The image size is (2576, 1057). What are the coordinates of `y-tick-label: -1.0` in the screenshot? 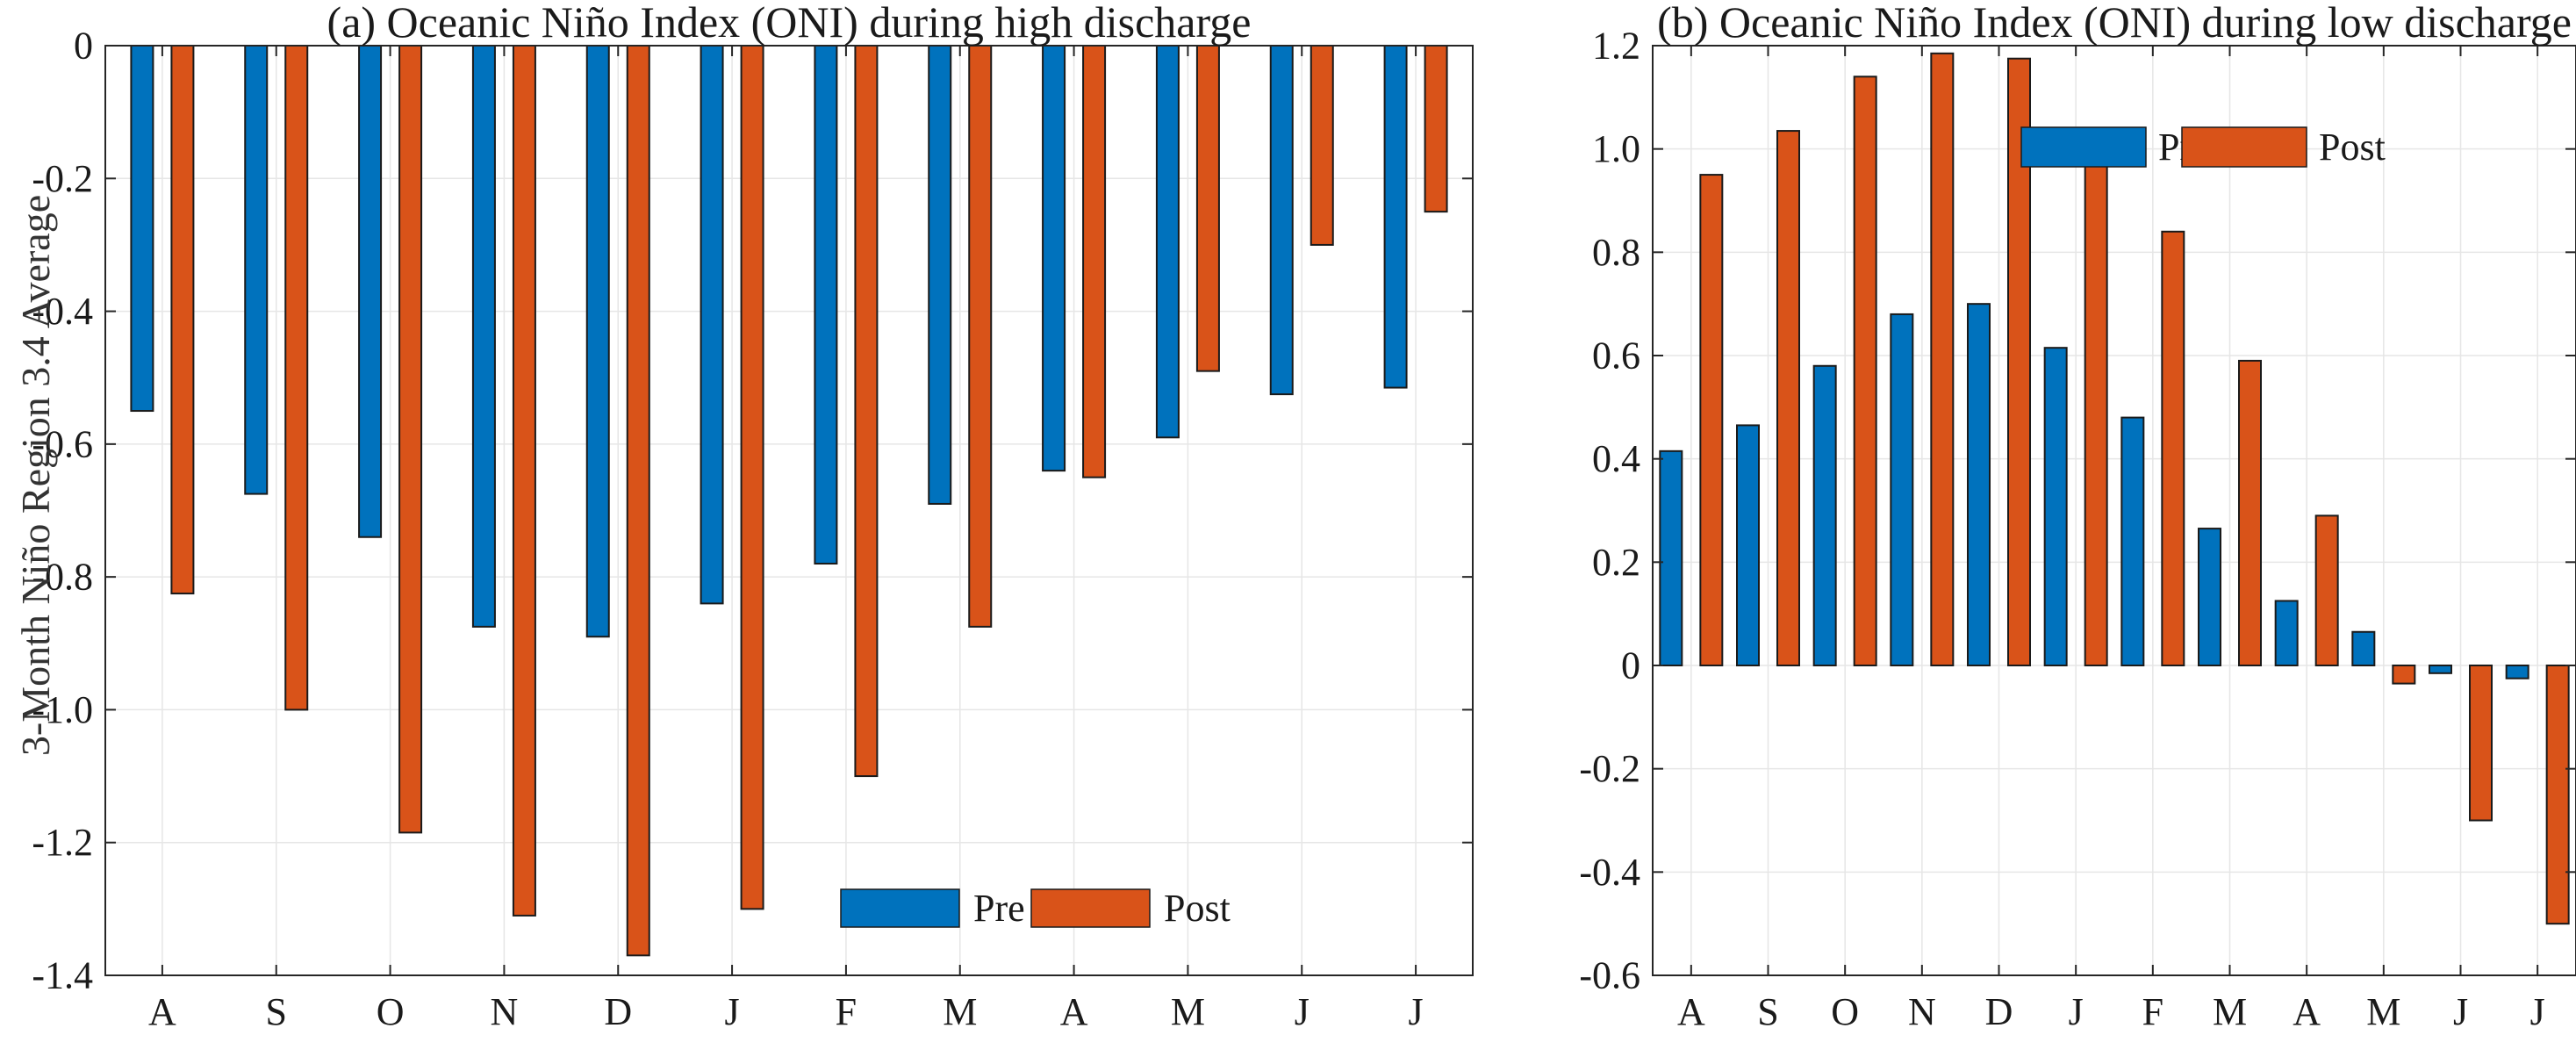 It's located at (62, 709).